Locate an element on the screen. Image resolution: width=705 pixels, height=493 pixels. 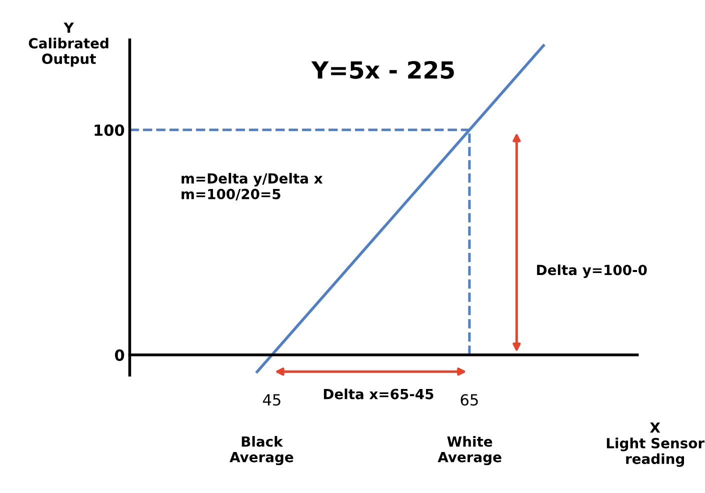
y-tick-label: 100 is located at coordinates (109, 130).